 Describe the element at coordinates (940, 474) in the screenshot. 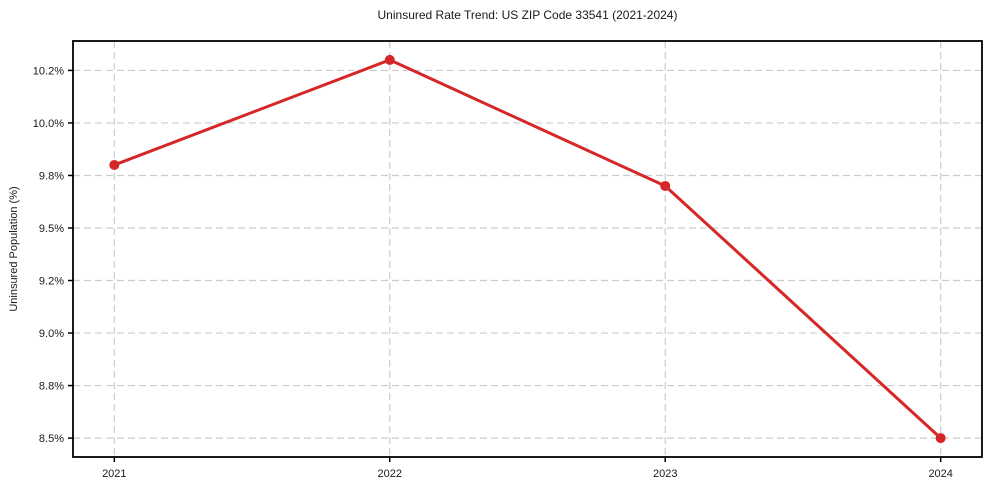

I see `x-tick-label: 2024` at that location.